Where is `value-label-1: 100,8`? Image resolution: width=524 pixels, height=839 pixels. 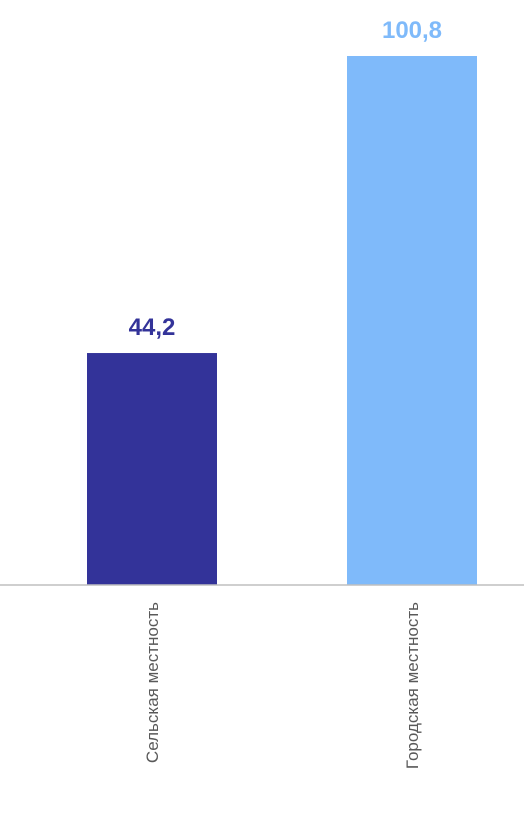
value-label-1: 100,8 is located at coordinates (412, 30).